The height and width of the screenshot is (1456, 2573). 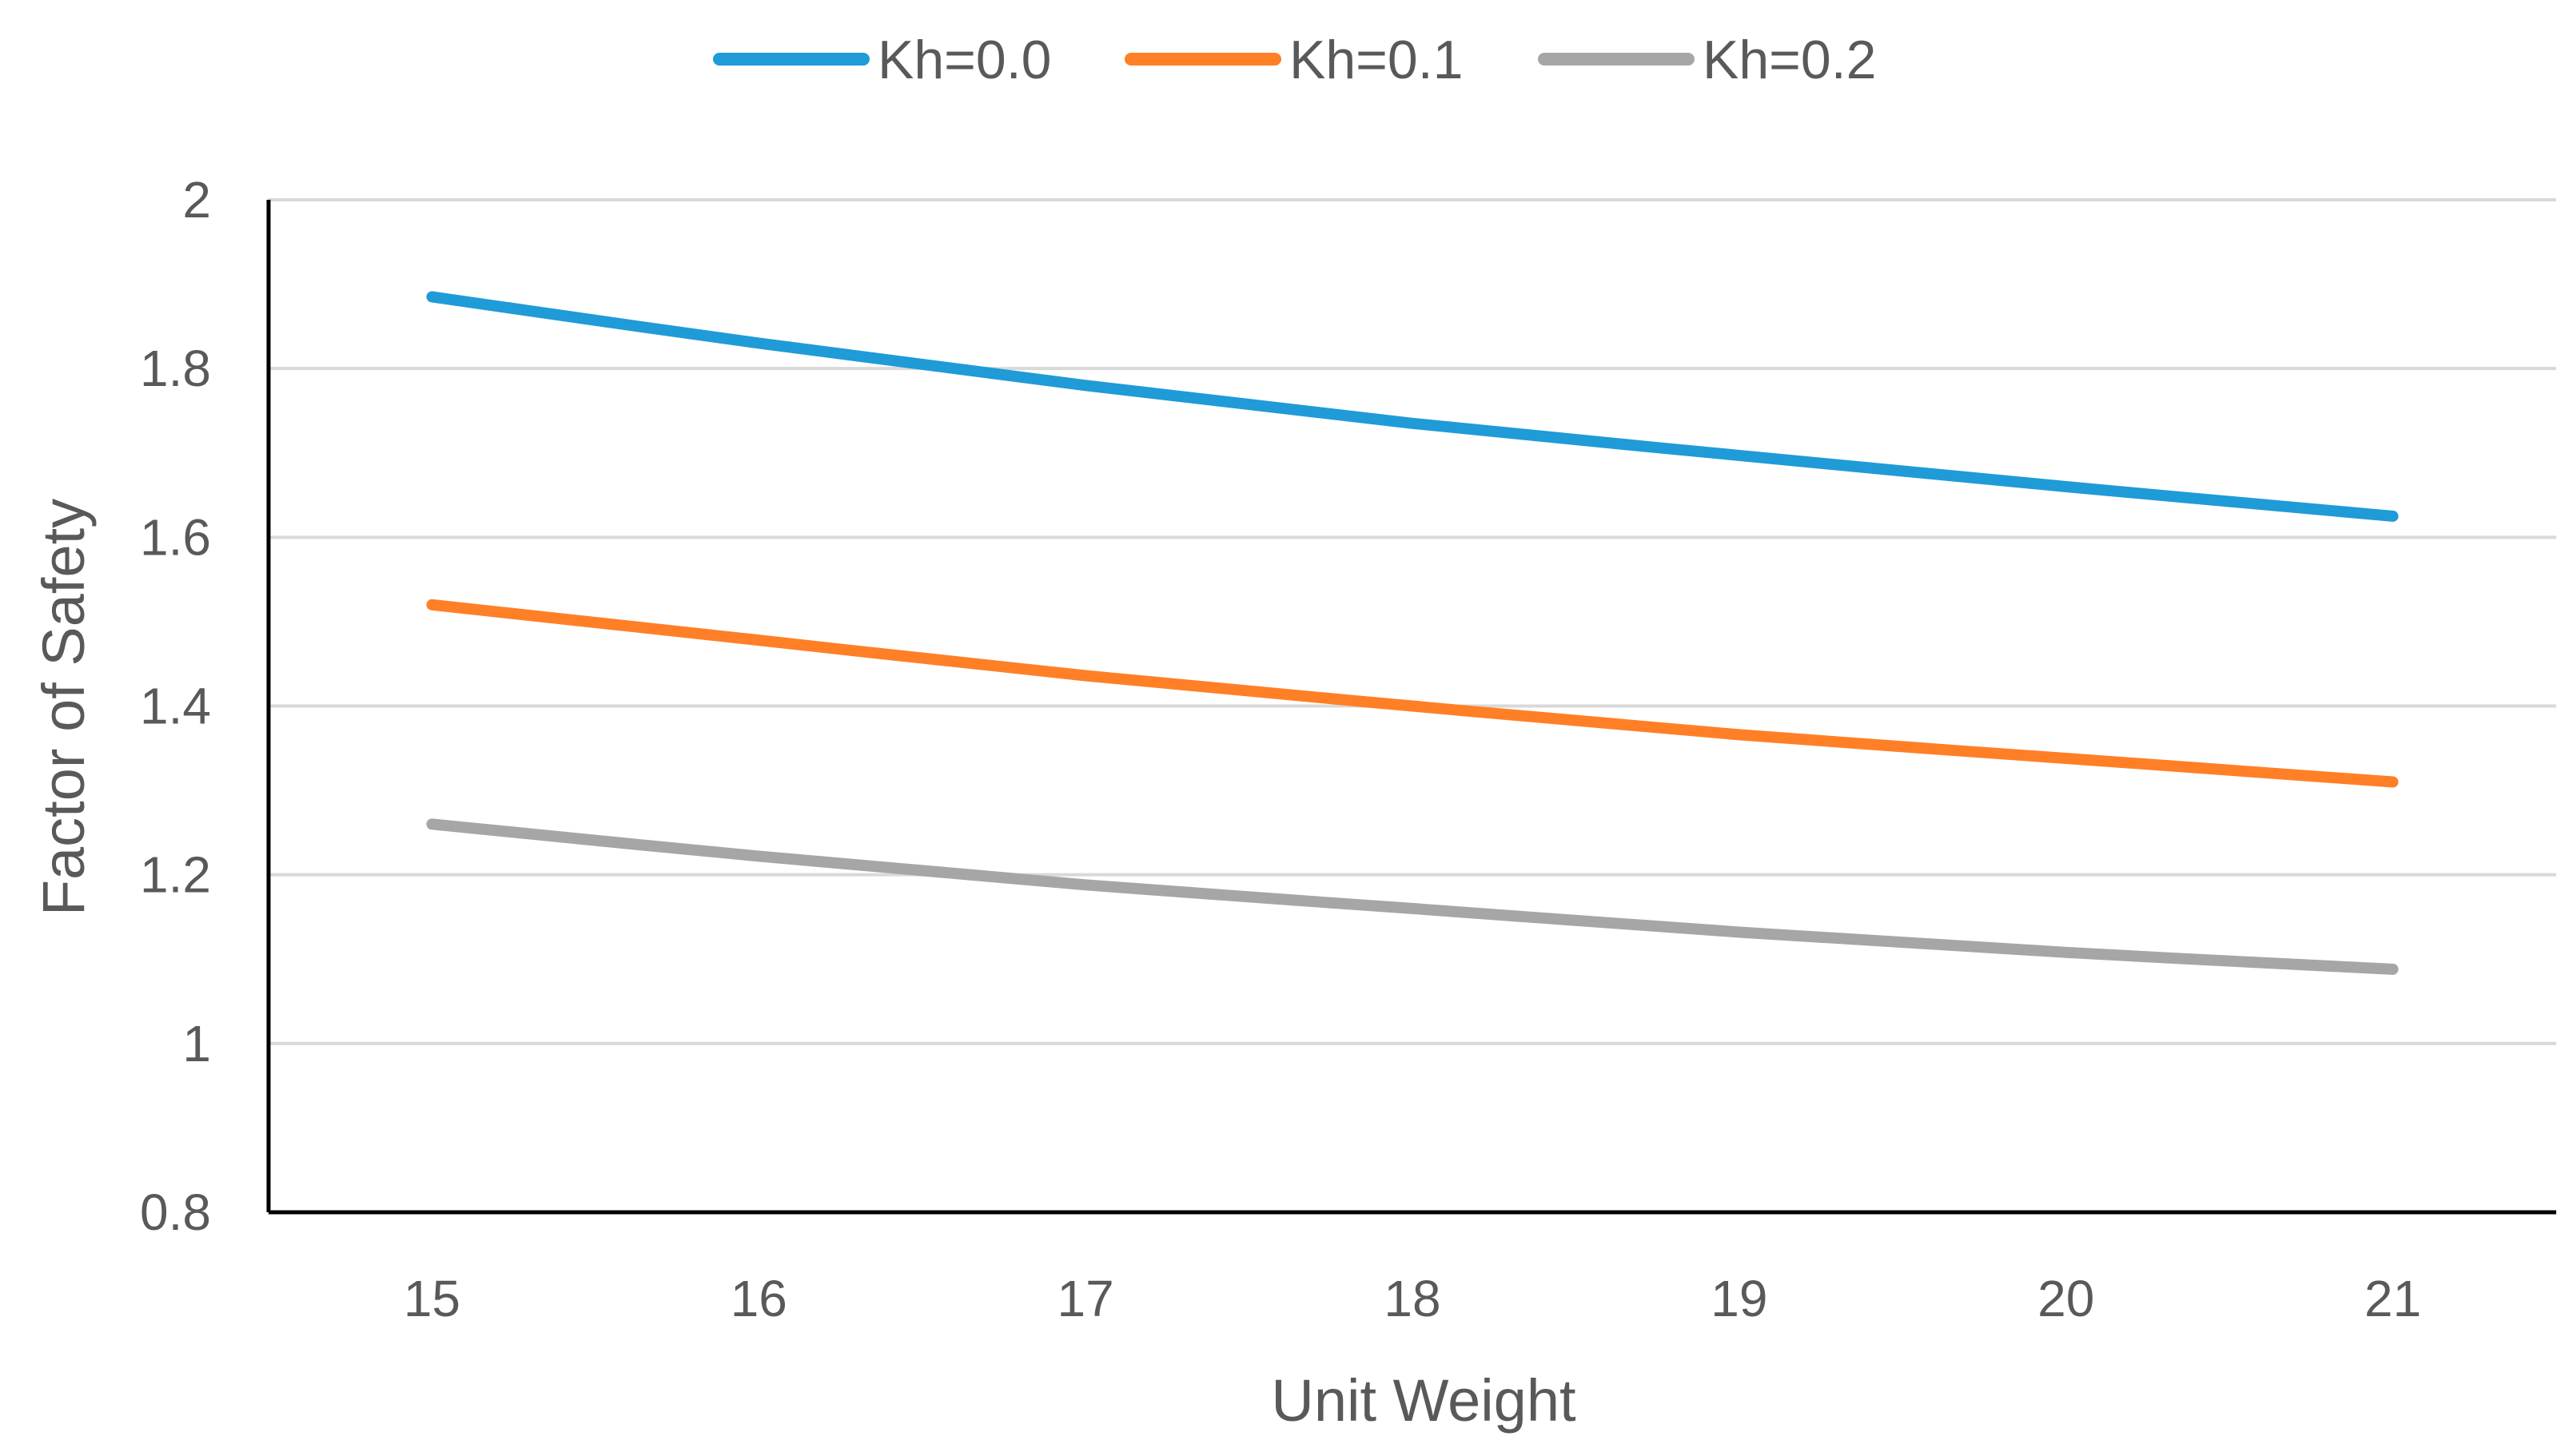 I want to click on y-tick-label: 1.4, so click(x=175, y=706).